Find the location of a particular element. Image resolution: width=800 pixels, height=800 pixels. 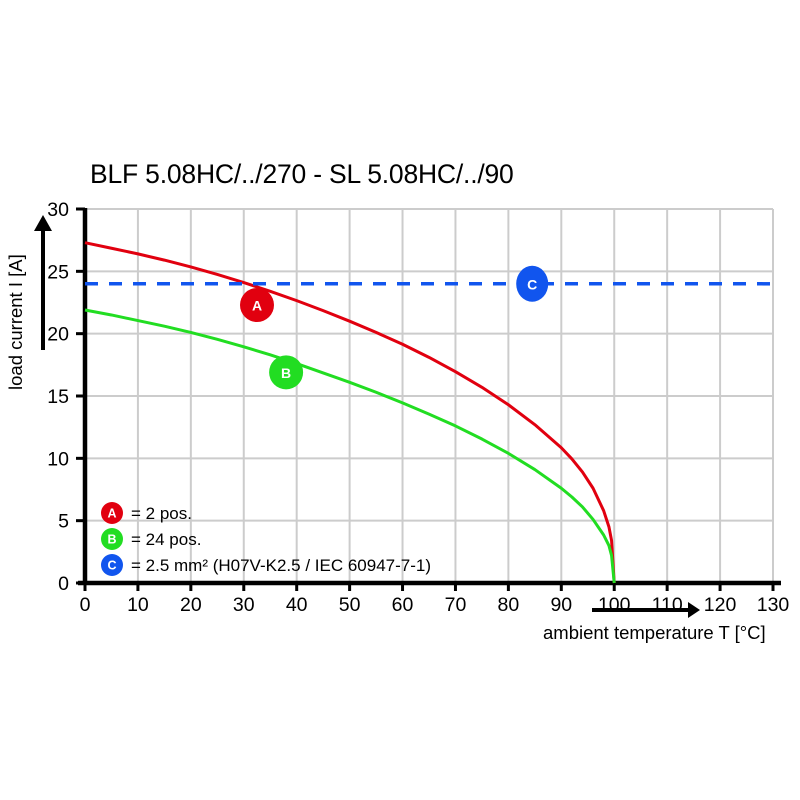

x-tick-label: 130 is located at coordinates (773, 605).